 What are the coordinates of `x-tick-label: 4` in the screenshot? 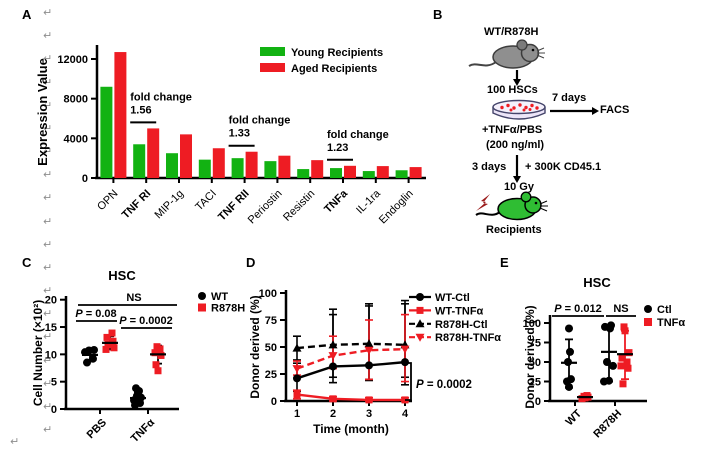 It's located at (405, 414).